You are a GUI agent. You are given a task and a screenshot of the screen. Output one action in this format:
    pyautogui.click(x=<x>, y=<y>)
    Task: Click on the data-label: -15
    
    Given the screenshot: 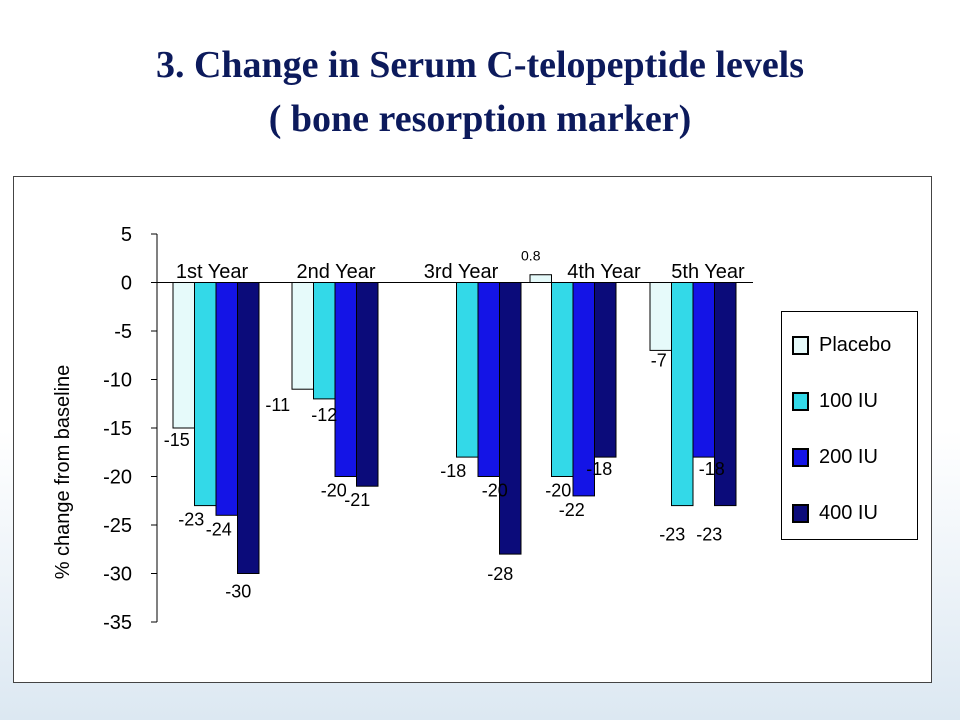 What is the action you would take?
    pyautogui.click(x=177, y=440)
    